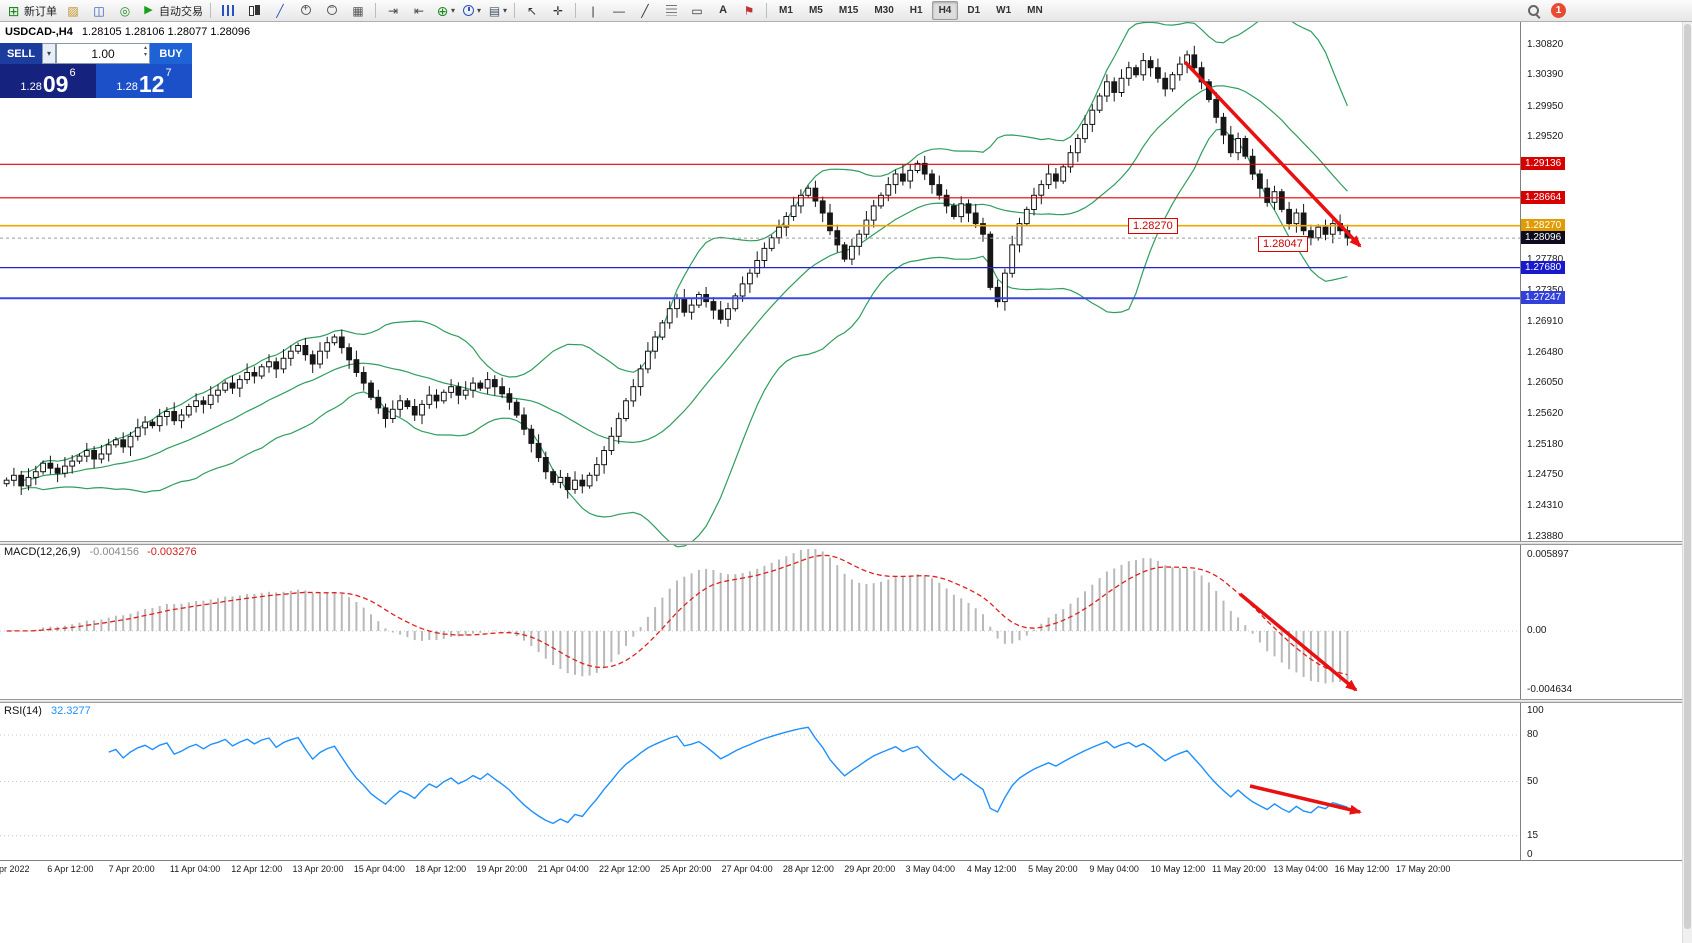 The width and height of the screenshot is (1692, 943). What do you see at coordinates (1533, 10) in the screenshot?
I see `search-icon` at bounding box center [1533, 10].